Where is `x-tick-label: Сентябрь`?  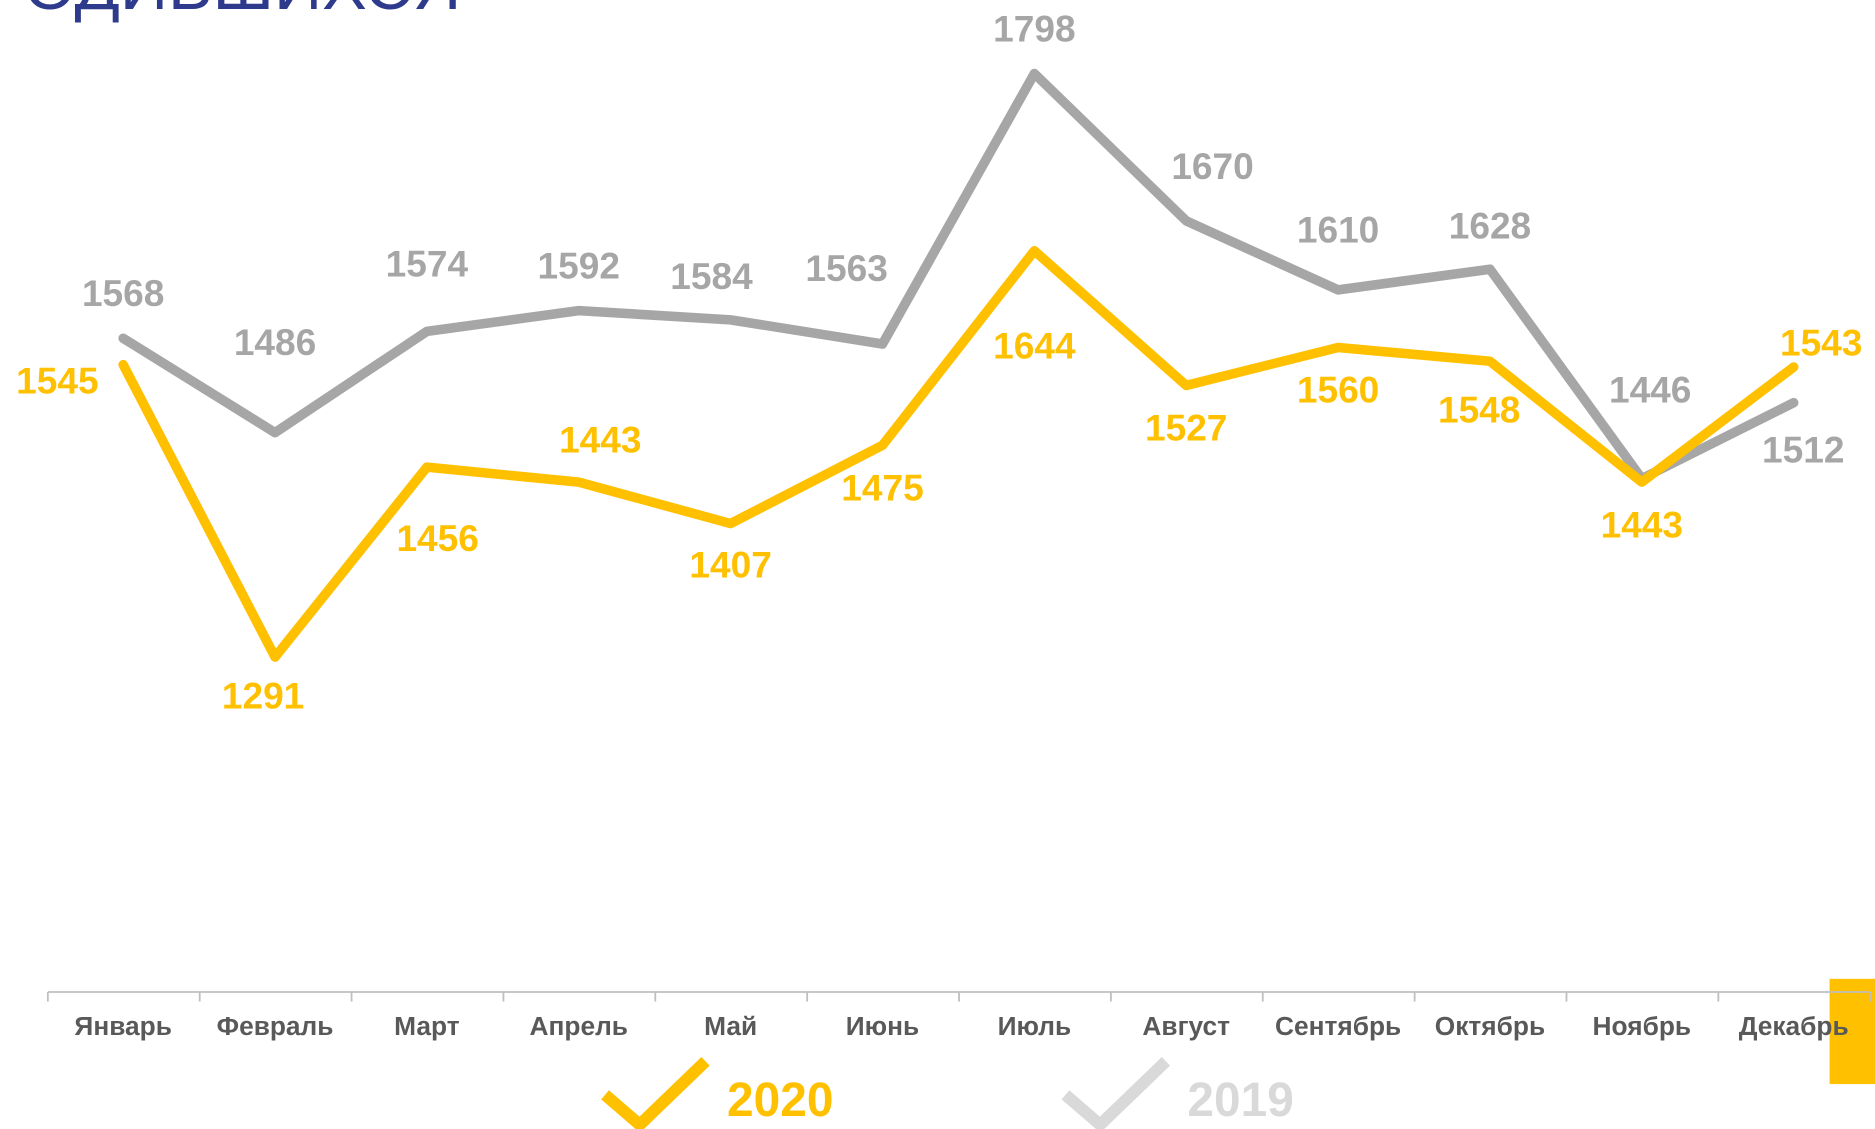 x-tick-label: Сентябрь is located at coordinates (1338, 1026).